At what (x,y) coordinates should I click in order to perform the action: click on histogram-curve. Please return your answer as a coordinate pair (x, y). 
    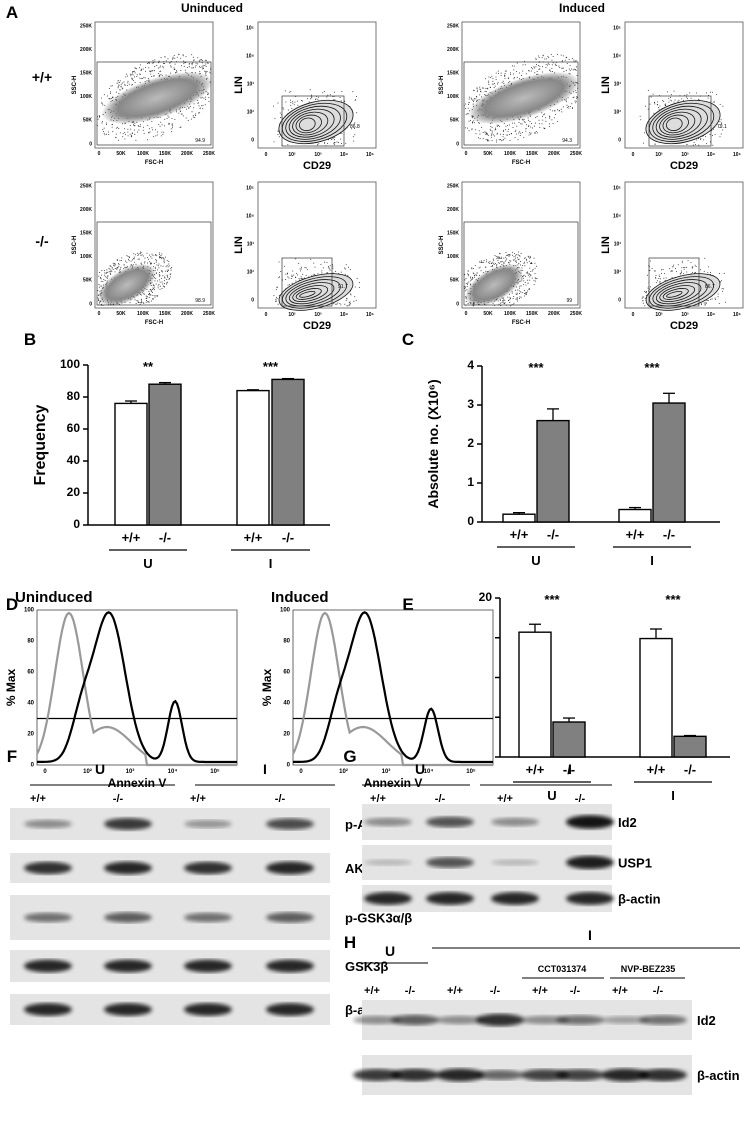
    Looking at the image, I should click on (136, 687).